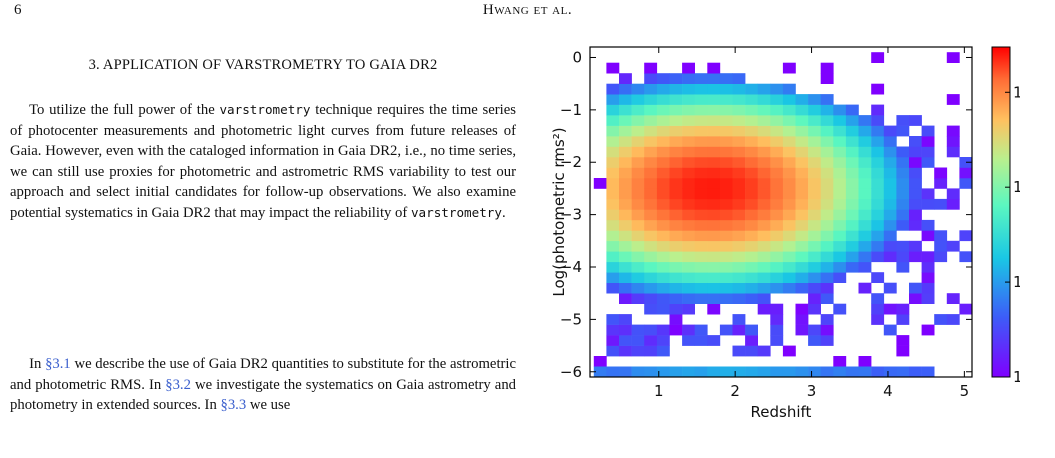 The image size is (1055, 458). I want to click on section-link-3-3: §3.3, so click(233, 405).